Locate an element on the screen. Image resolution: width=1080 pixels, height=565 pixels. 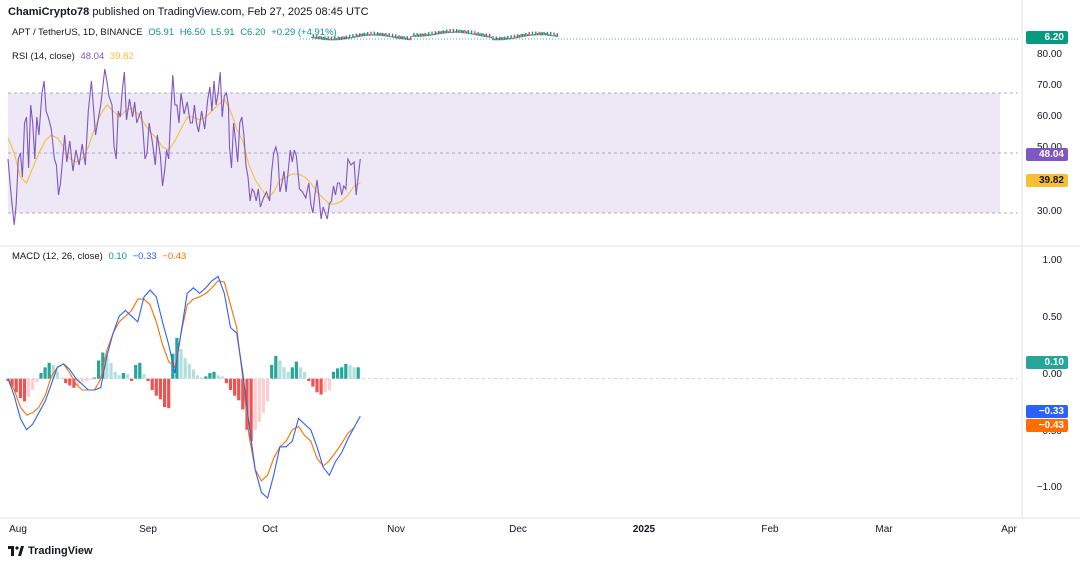
ohlc-high: H6.50 is located at coordinates (192, 32).